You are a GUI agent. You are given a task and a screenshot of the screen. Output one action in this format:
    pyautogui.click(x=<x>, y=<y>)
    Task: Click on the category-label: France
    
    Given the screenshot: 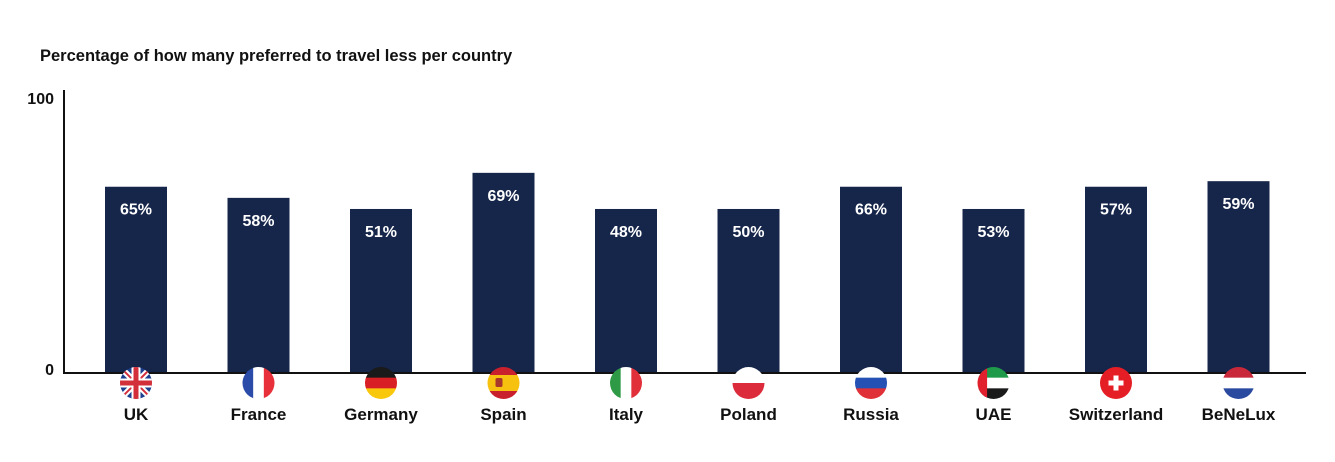 What is the action you would take?
    pyautogui.click(x=259, y=414)
    